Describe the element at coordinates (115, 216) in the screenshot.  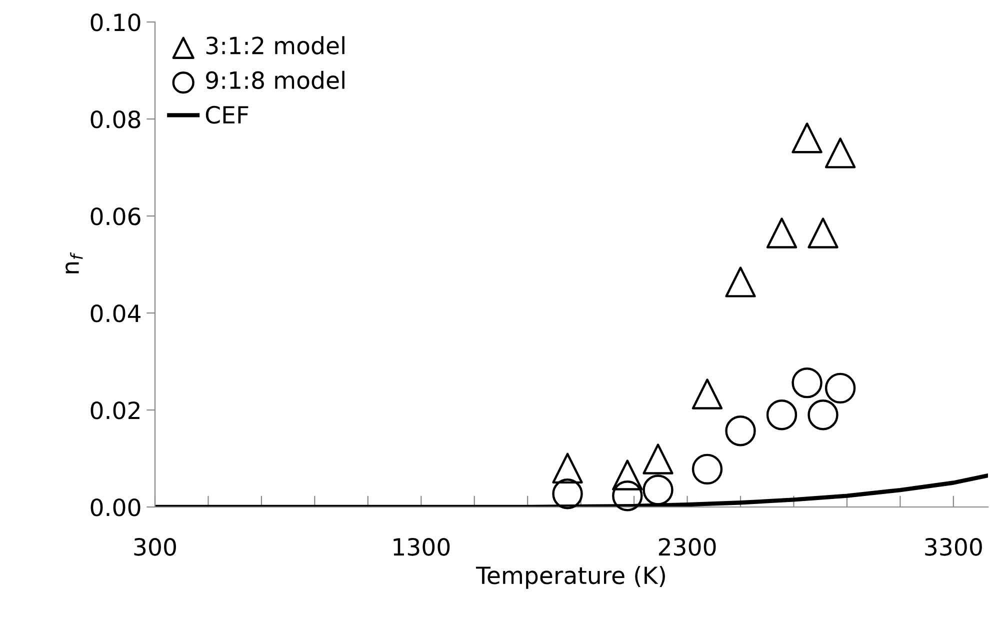
I see `y-tick-label: 0.06` at that location.